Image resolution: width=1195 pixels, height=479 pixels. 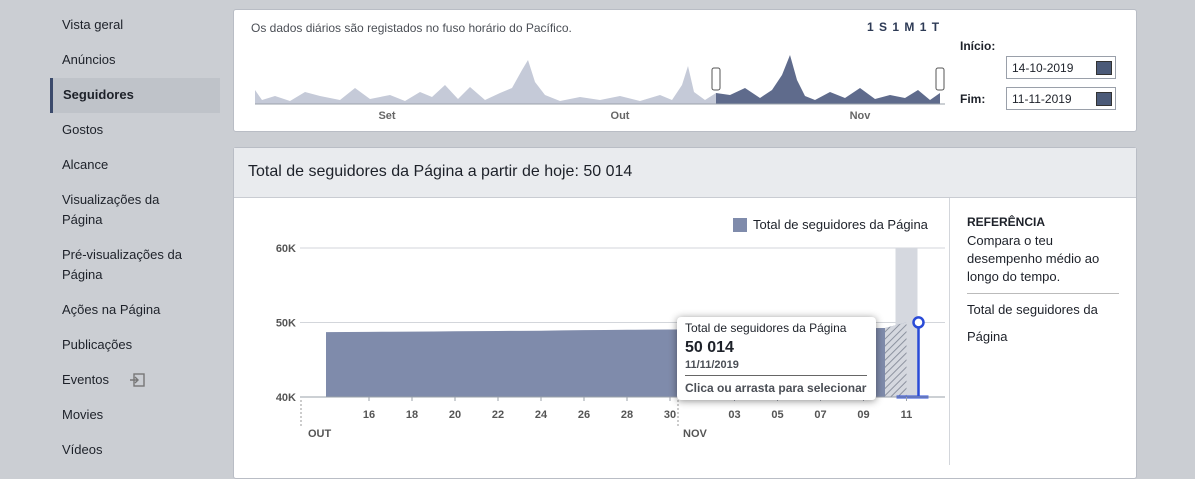 I want to click on timeline-label: Set, so click(x=386, y=116).